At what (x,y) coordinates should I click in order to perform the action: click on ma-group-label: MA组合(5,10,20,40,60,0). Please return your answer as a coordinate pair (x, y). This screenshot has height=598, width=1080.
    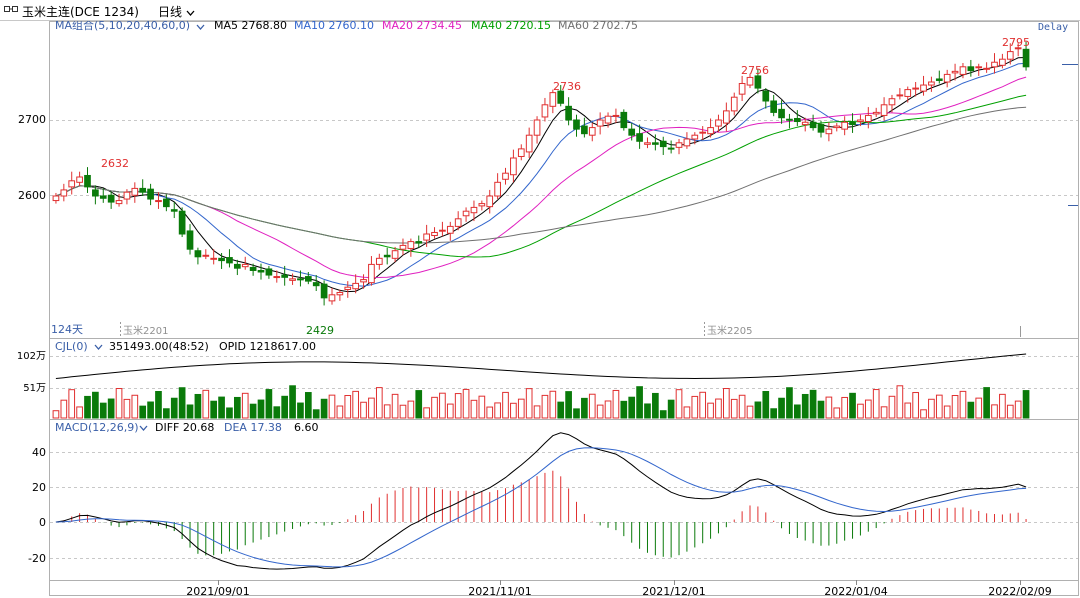
    Looking at the image, I should click on (122, 26).